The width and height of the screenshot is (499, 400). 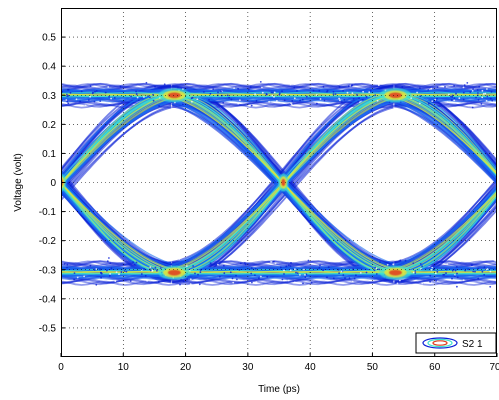 What do you see at coordinates (435, 367) in the screenshot?
I see `x-tick-label: 60` at bounding box center [435, 367].